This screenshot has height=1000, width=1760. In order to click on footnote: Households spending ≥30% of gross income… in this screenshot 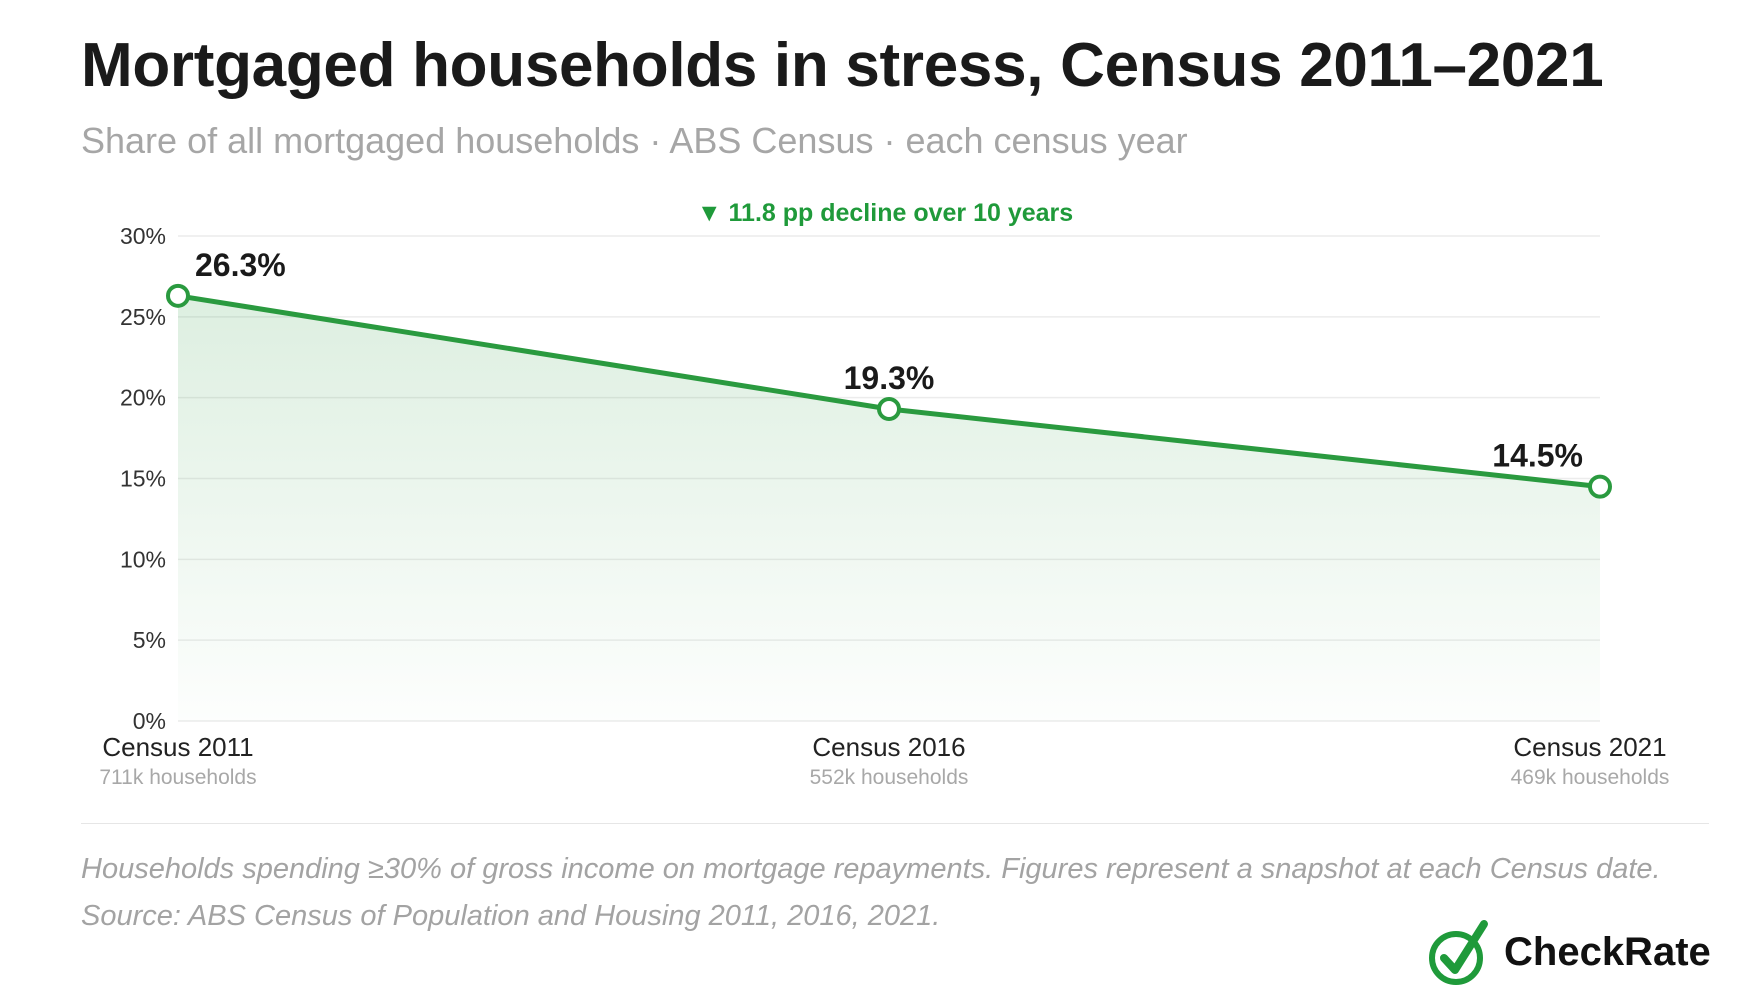, I will do `click(871, 892)`.